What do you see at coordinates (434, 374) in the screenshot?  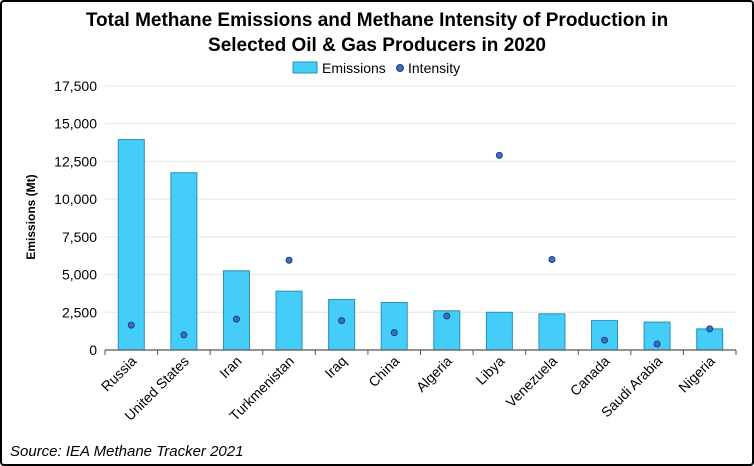 I see `x-tick-label: Algeria` at bounding box center [434, 374].